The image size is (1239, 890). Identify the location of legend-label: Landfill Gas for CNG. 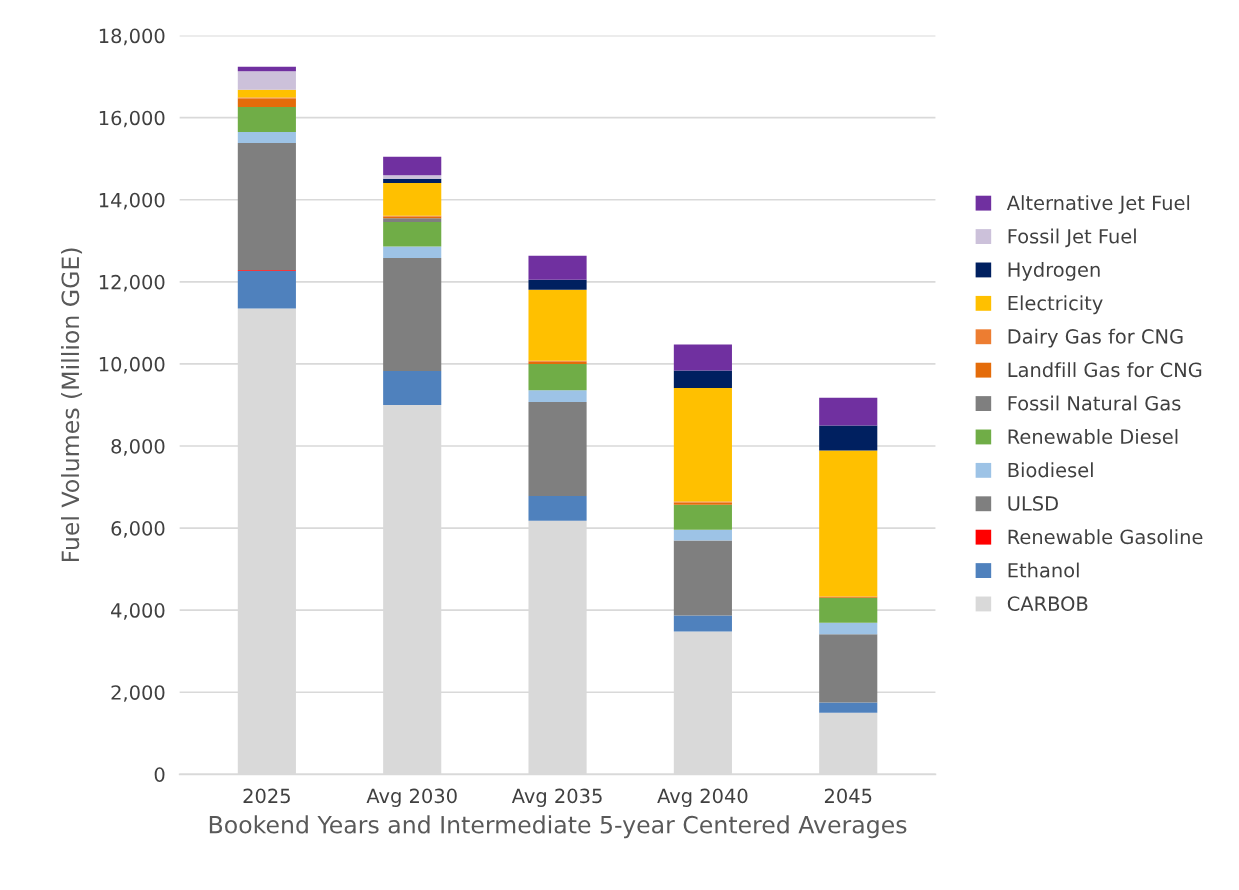
(1105, 370).